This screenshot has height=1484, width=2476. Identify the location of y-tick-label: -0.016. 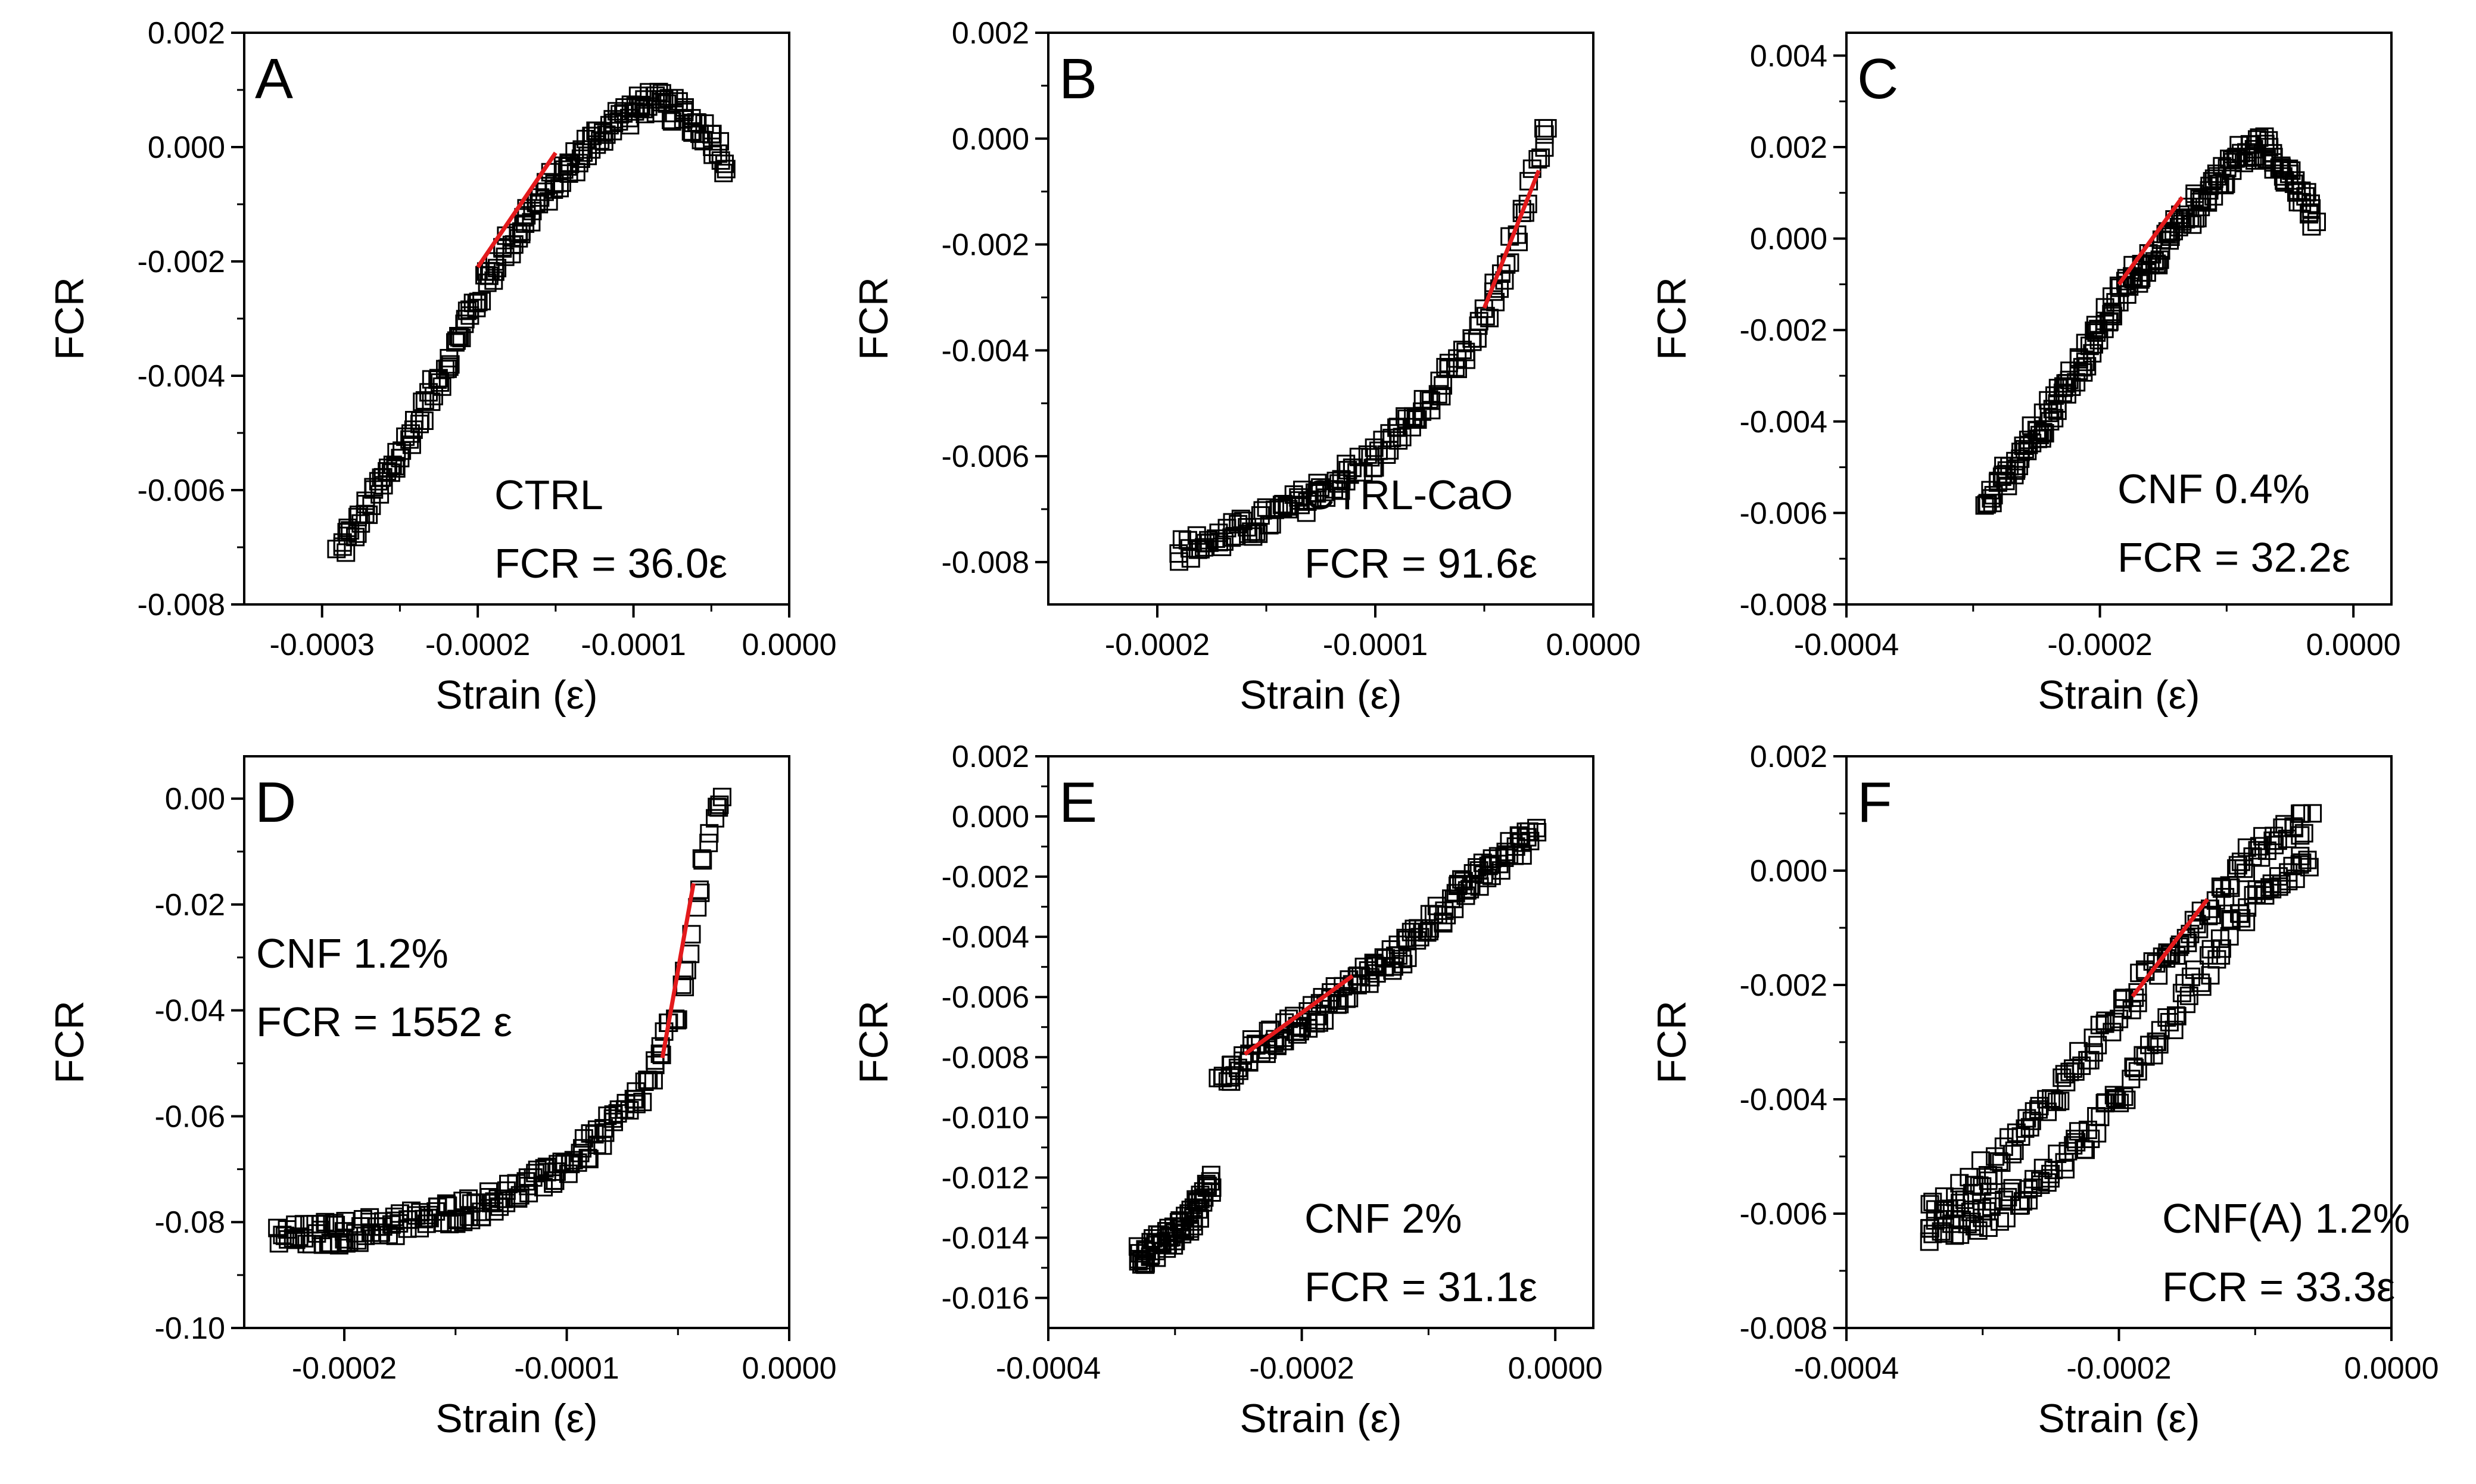
(986, 1298).